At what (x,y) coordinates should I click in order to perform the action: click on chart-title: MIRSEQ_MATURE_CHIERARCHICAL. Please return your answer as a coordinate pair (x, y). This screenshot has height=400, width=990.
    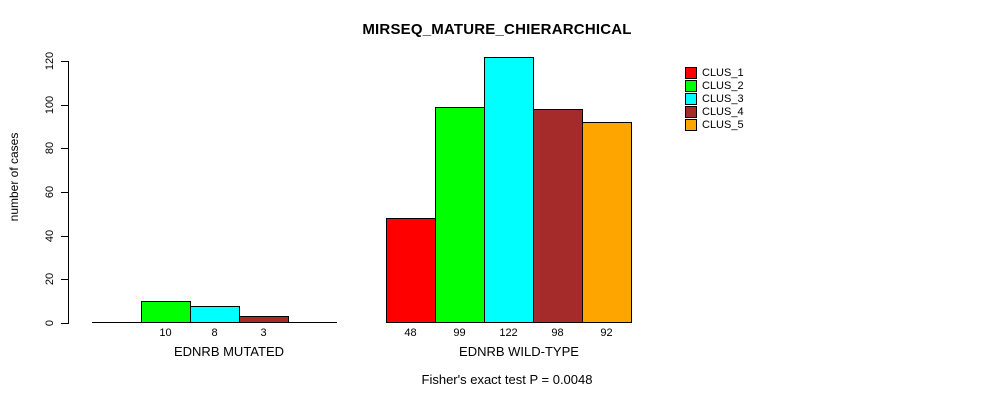
    Looking at the image, I should click on (497, 29).